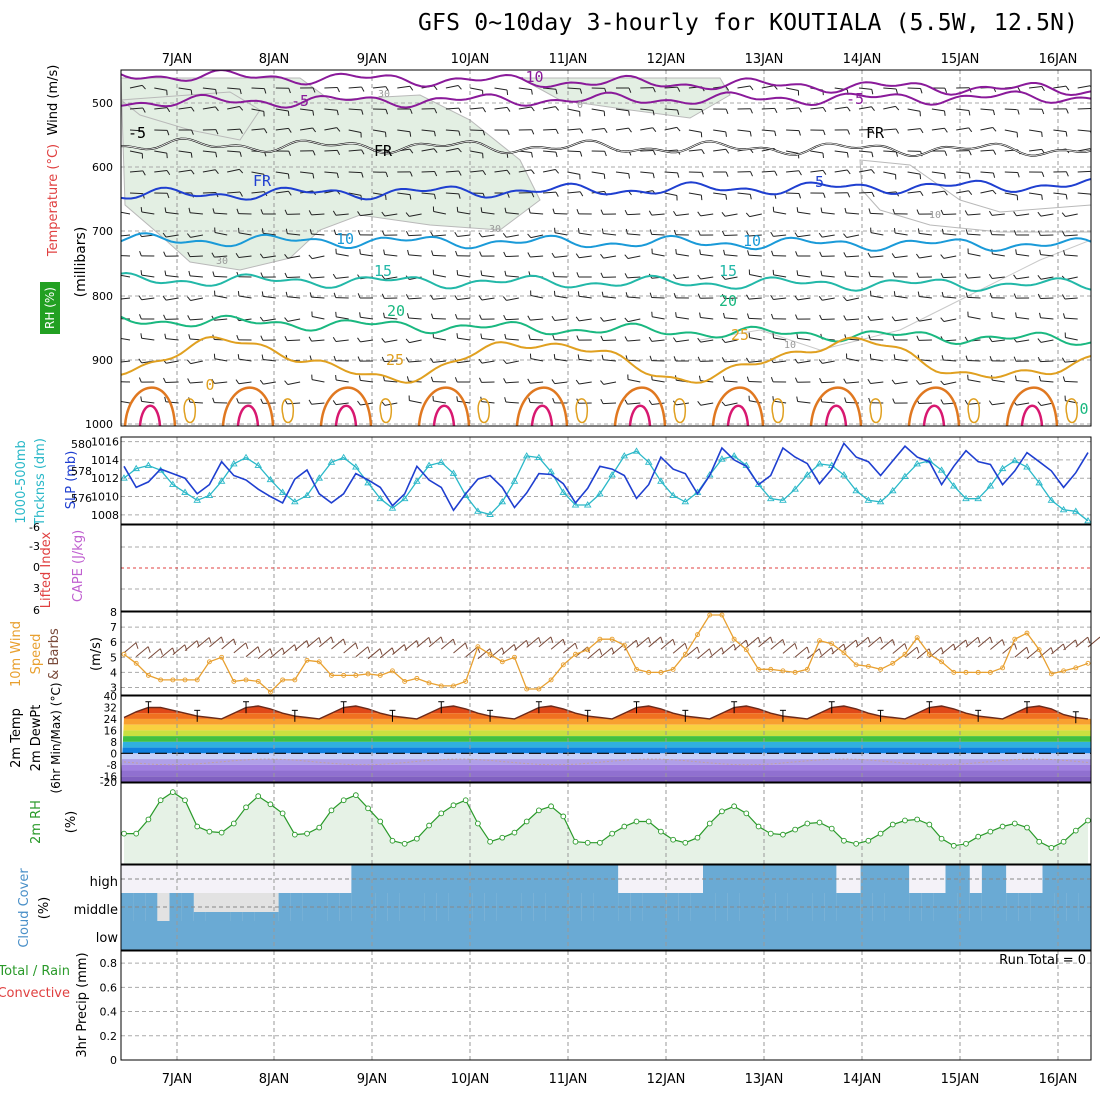 This screenshot has height=1100, width=1100. I want to click on contour-label: 0, so click(1083, 409).